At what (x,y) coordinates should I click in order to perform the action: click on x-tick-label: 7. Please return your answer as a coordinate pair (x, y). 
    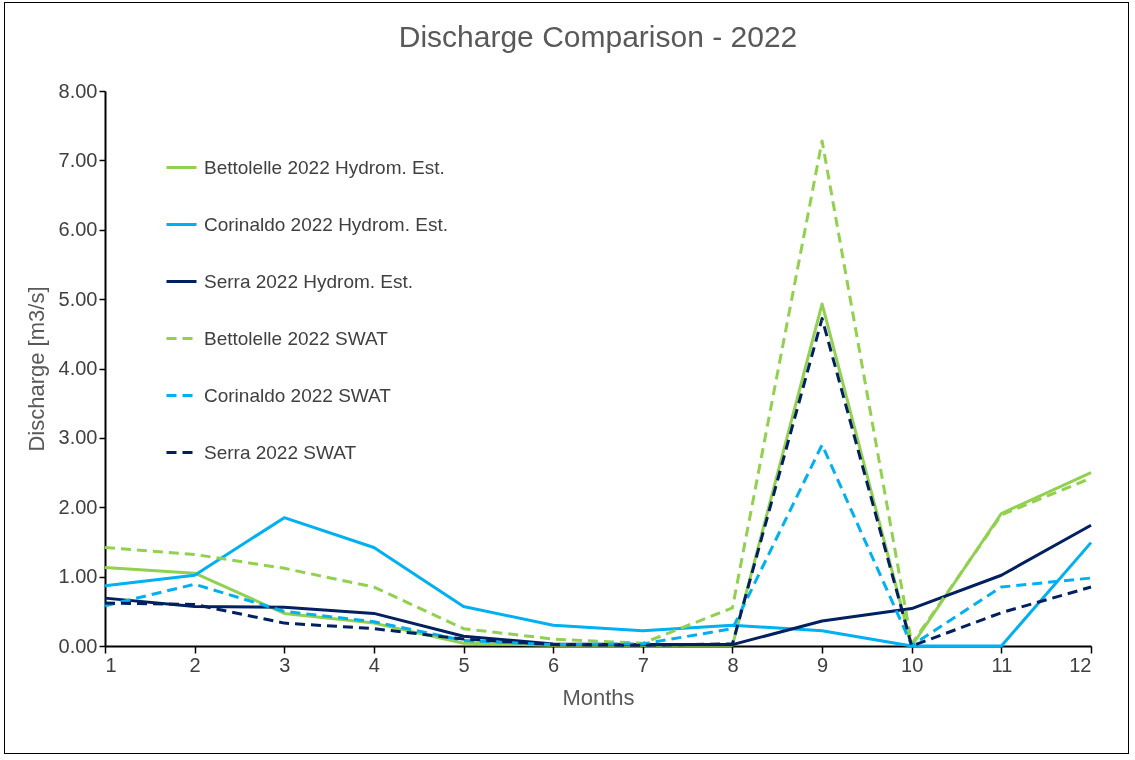
    Looking at the image, I should click on (643, 664).